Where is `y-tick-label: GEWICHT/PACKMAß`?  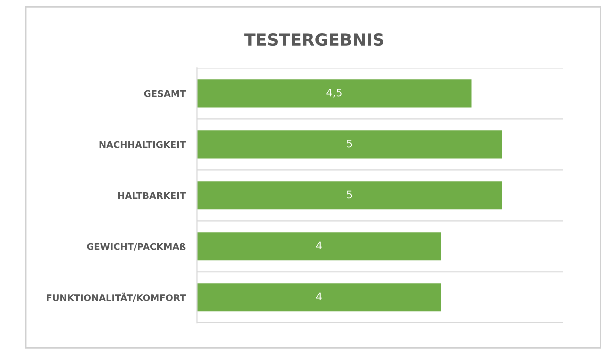 y-tick-label: GEWICHT/PACKMAß is located at coordinates (136, 247).